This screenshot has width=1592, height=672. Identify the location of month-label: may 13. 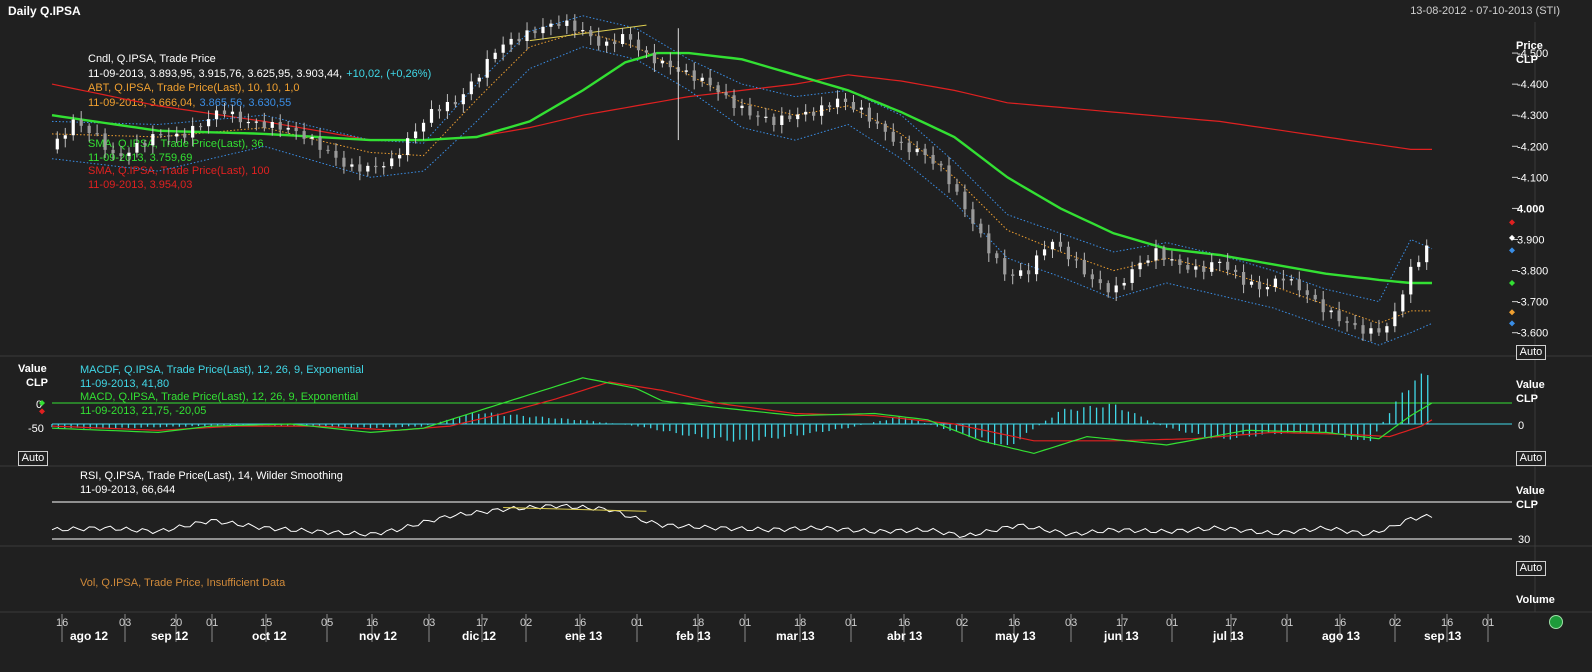
(1015, 636).